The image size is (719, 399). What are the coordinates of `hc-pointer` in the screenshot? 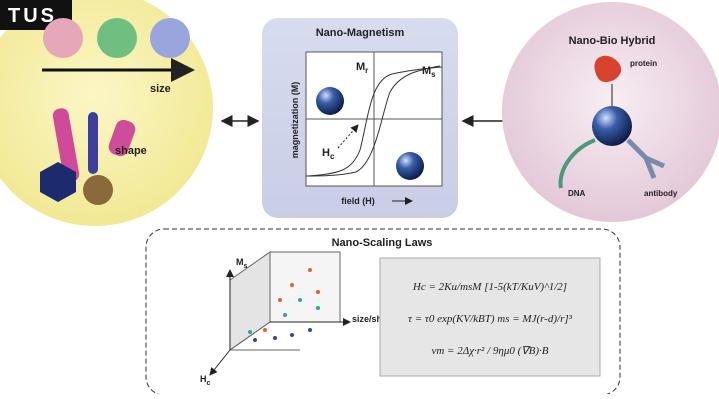 It's located at (348, 136).